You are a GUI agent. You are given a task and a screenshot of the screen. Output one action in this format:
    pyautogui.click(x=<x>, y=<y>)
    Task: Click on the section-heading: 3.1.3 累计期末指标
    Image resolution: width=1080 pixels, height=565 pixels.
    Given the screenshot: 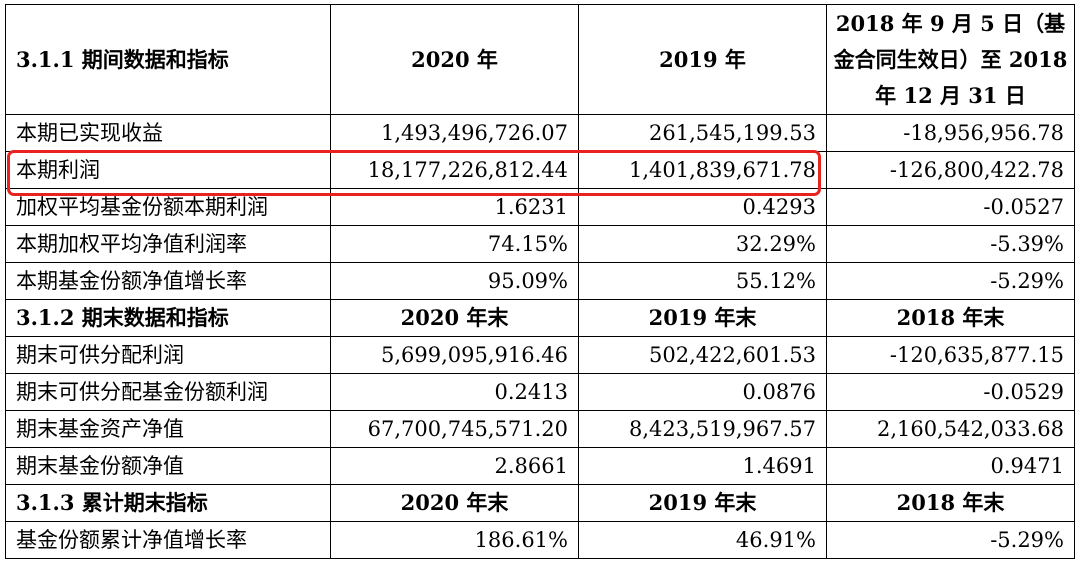 What is the action you would take?
    pyautogui.click(x=168, y=503)
    